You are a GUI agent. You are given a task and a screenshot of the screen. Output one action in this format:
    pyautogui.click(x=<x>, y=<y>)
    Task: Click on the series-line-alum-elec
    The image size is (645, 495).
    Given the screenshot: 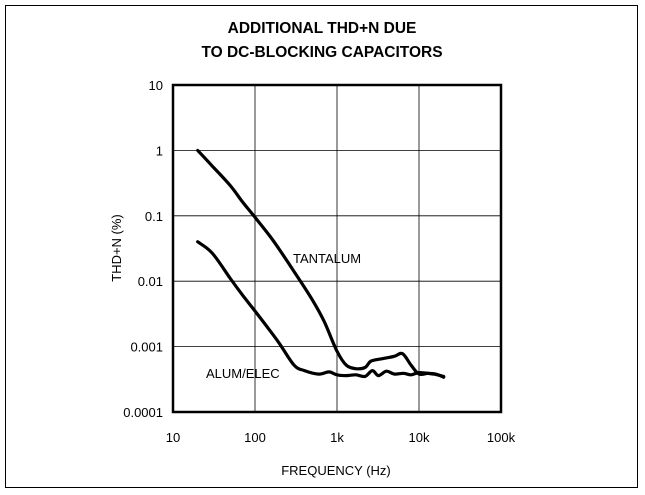 What is the action you would take?
    pyautogui.click(x=321, y=309)
    